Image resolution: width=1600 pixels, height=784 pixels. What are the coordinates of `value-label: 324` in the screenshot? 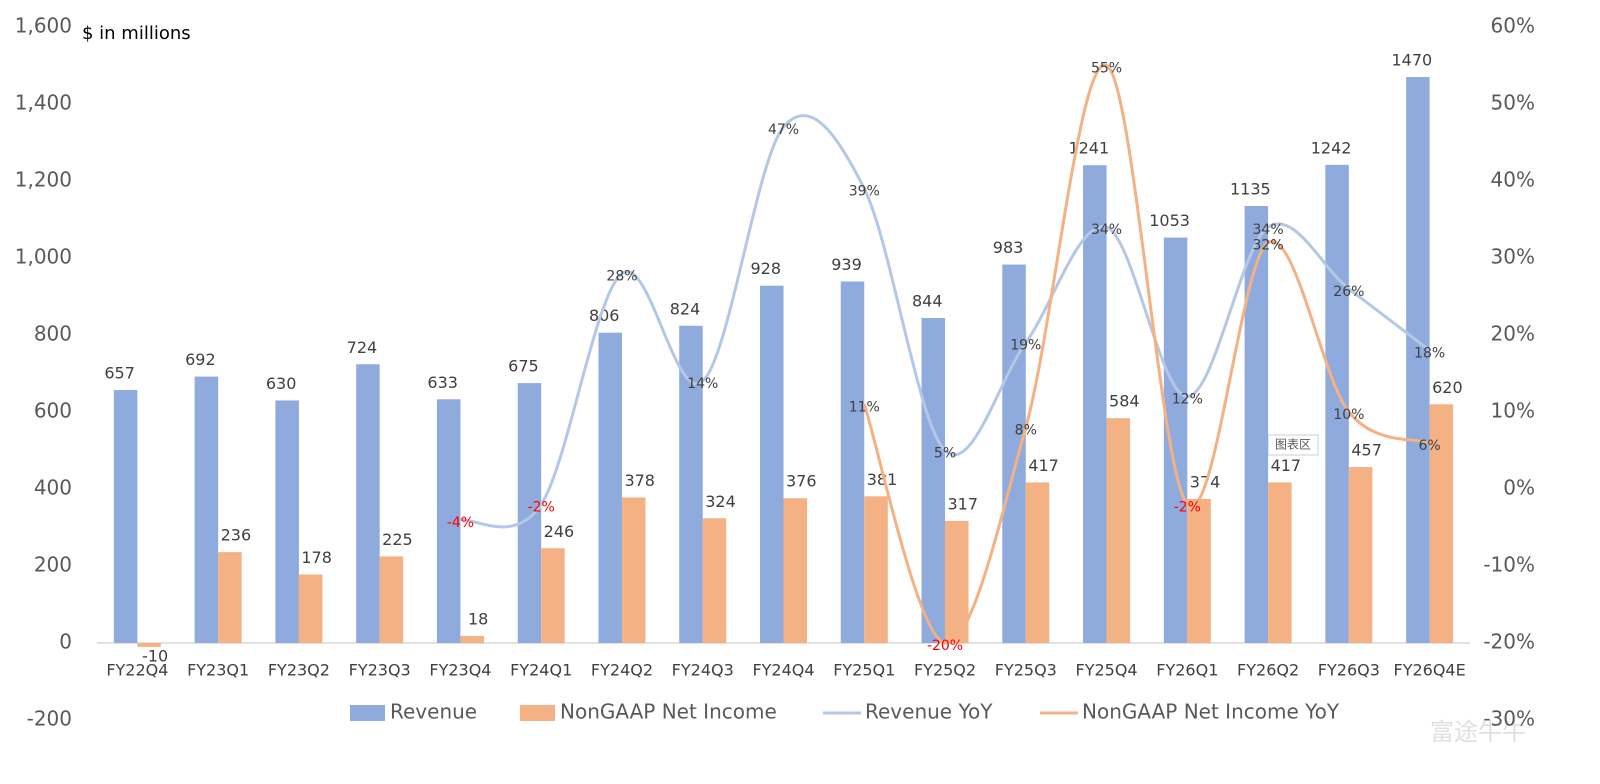 It's located at (720, 501).